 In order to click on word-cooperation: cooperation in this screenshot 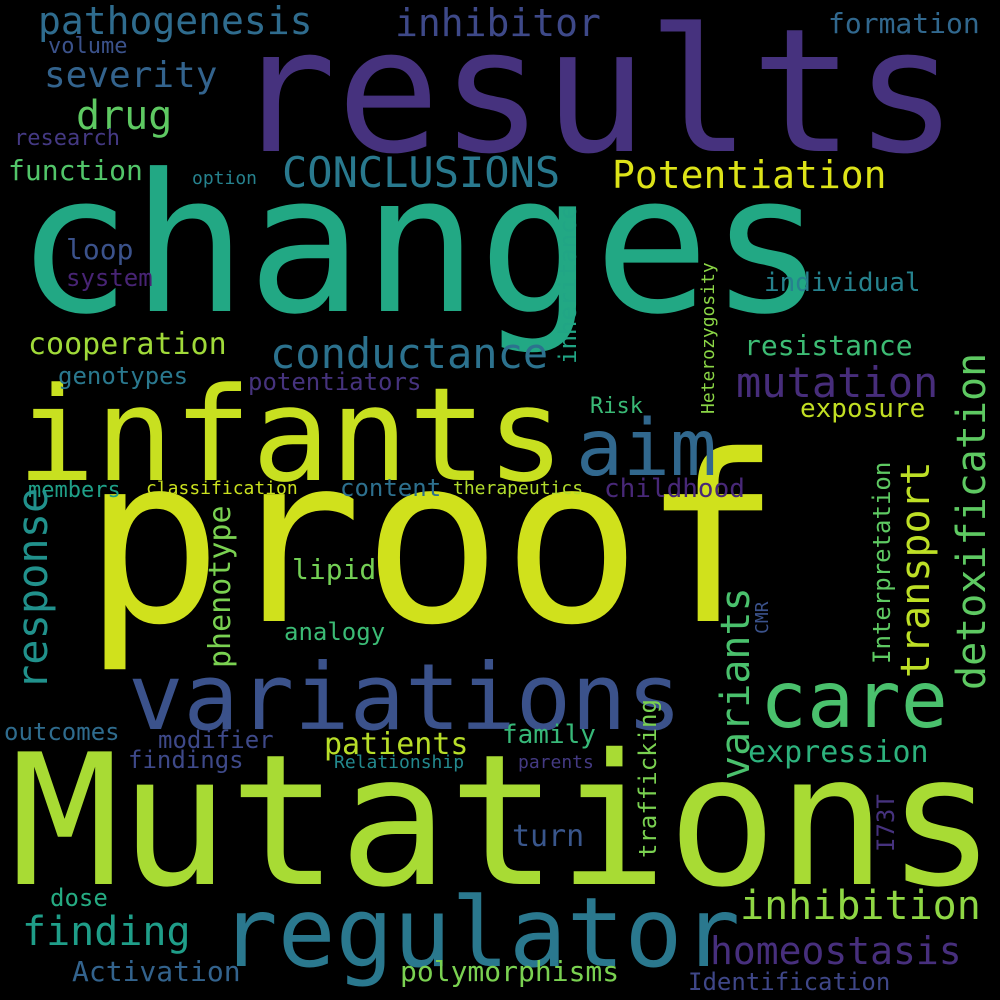, I will do `click(127, 344)`.